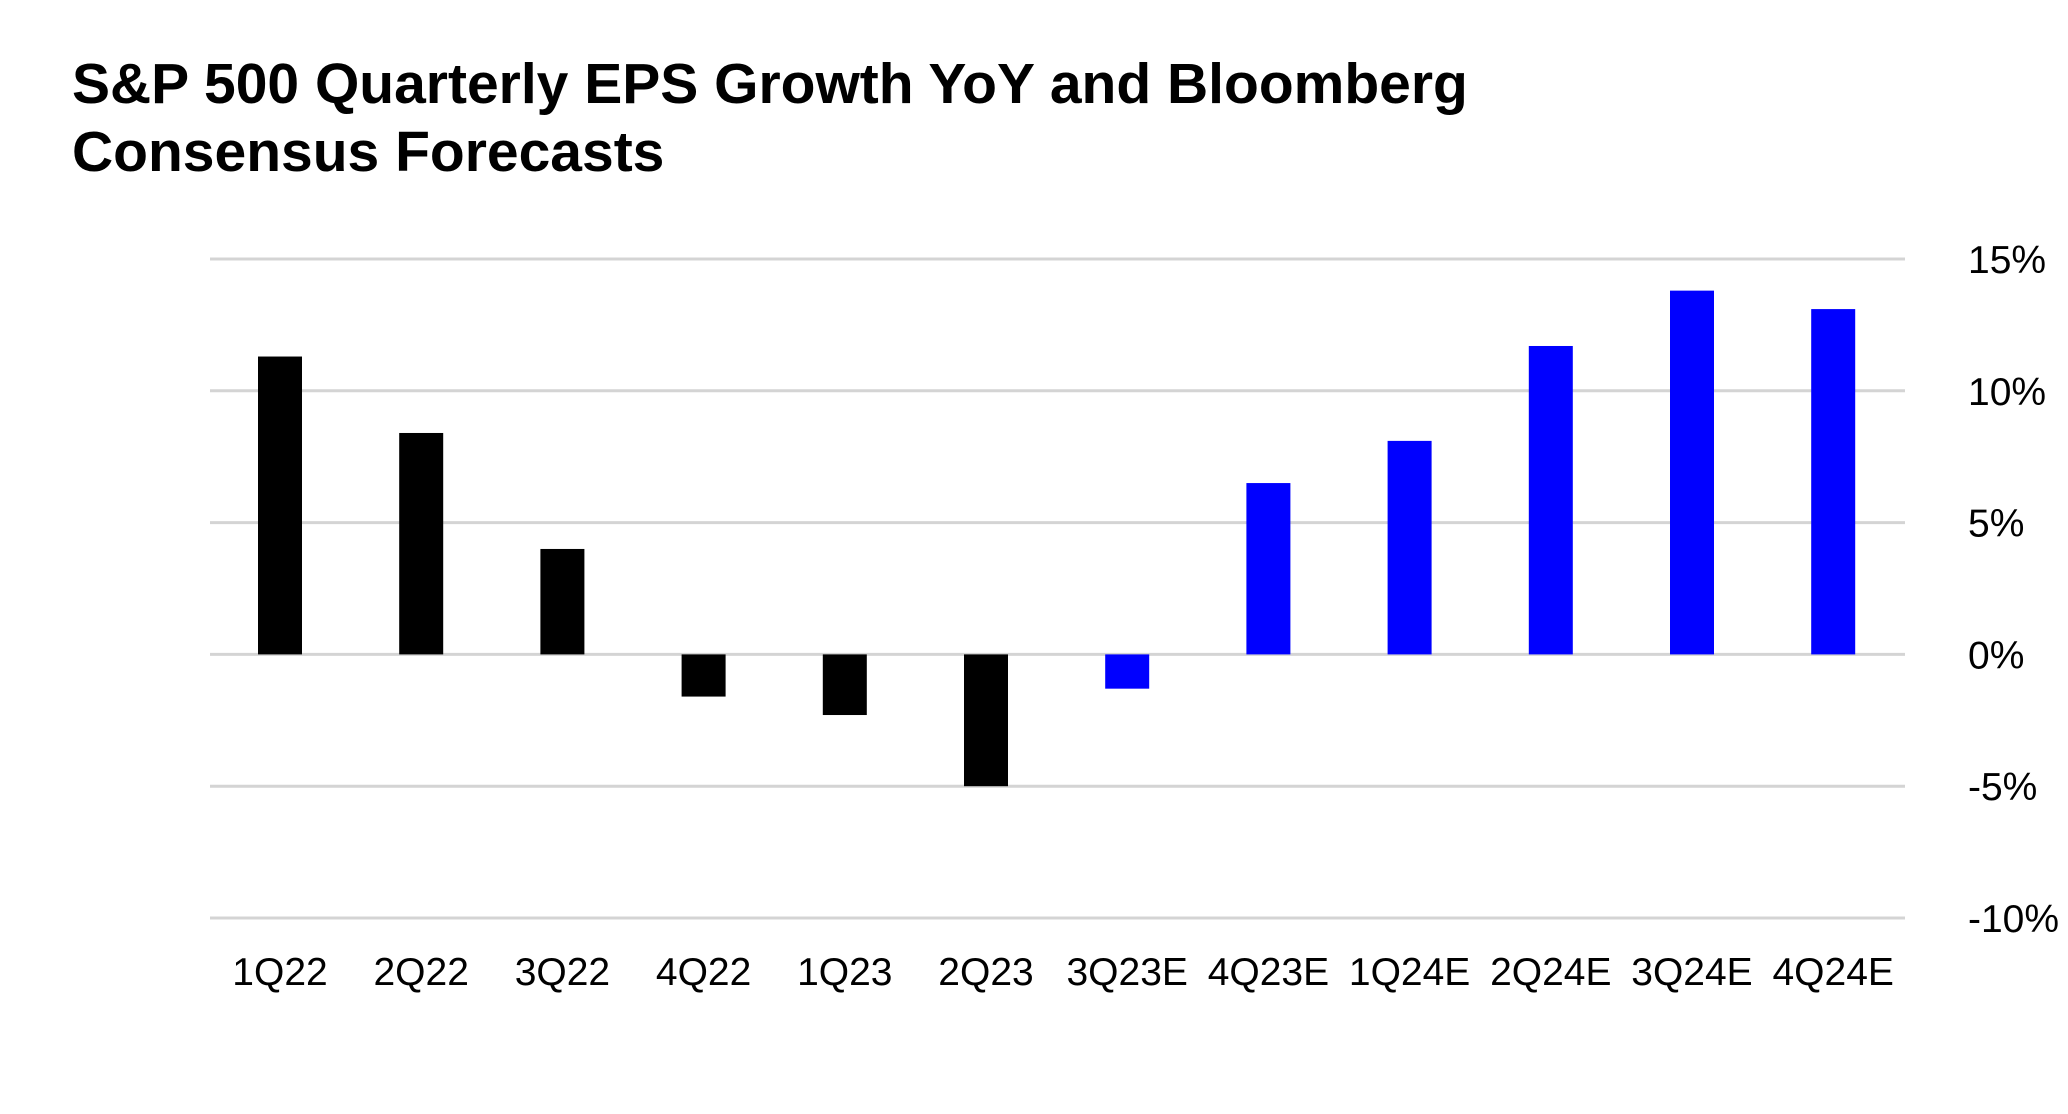 The height and width of the screenshot is (1114, 2068). Describe the element at coordinates (703, 675) in the screenshot. I see `bar-4q22` at that location.